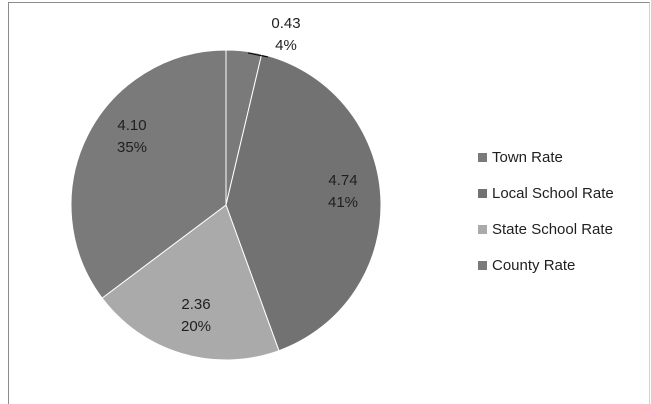 The height and width of the screenshot is (404, 651). I want to click on legend-item-local-school-rate: Local School Rate, so click(546, 193).